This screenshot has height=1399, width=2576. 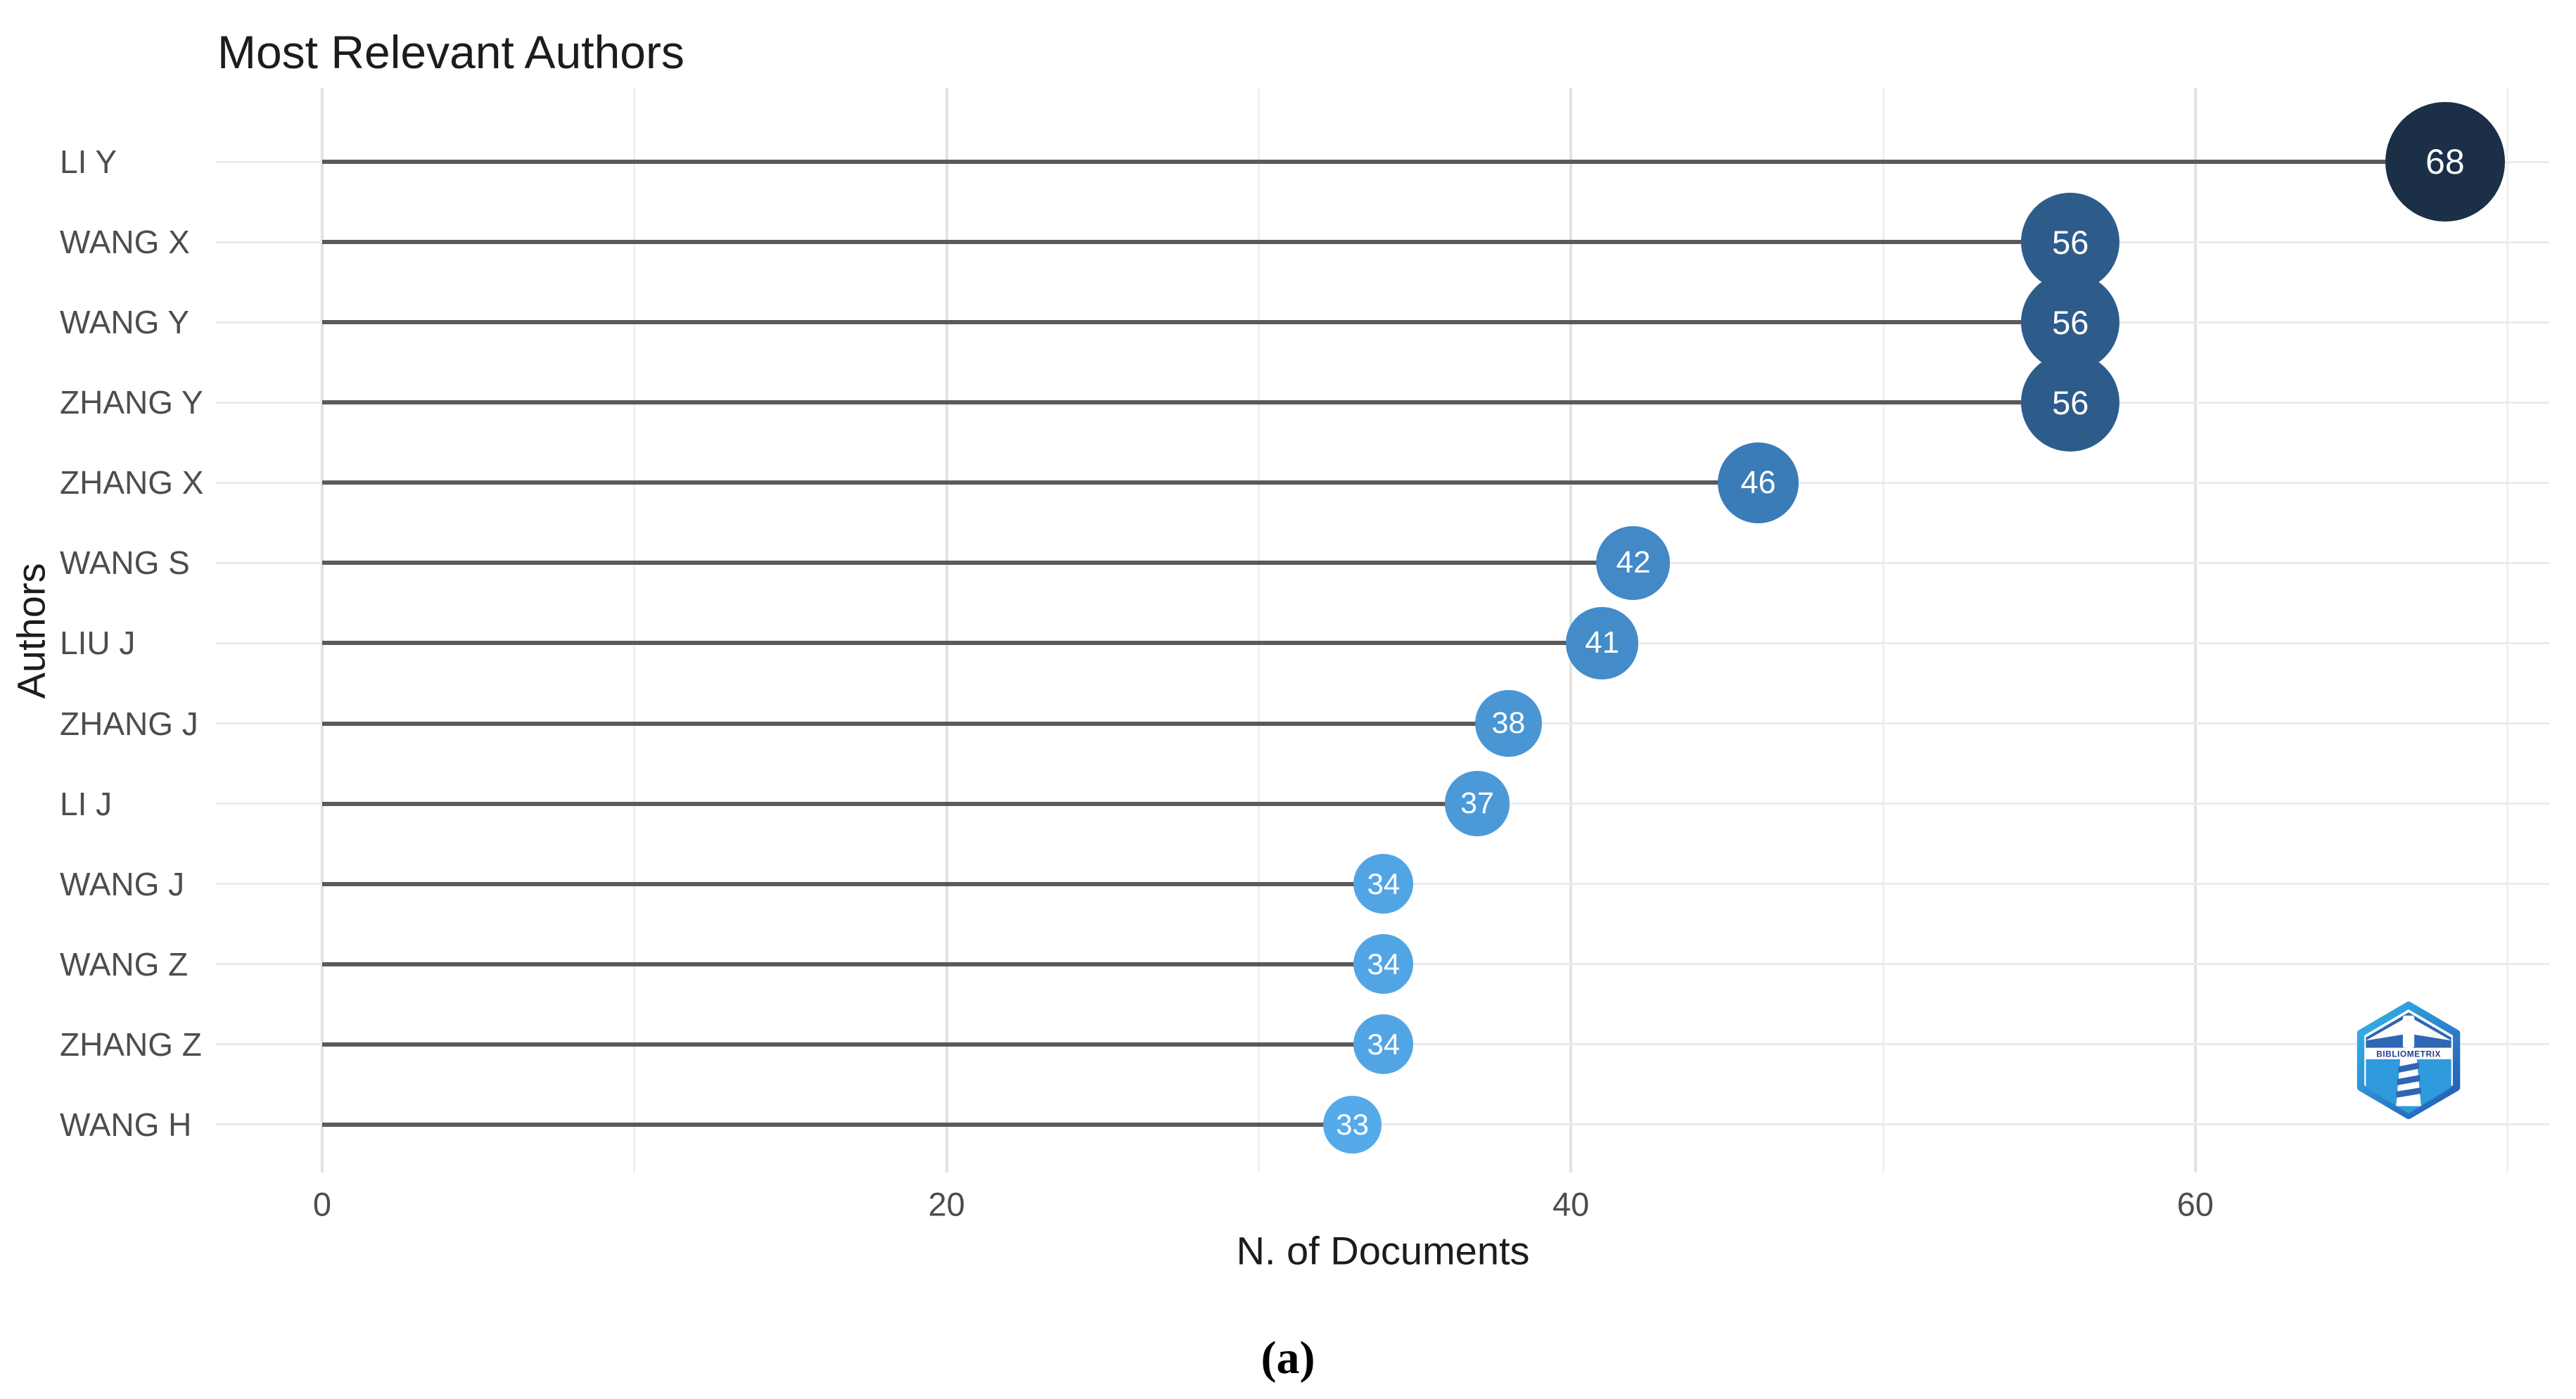 I want to click on x-tick-label: 20, so click(x=946, y=1204).